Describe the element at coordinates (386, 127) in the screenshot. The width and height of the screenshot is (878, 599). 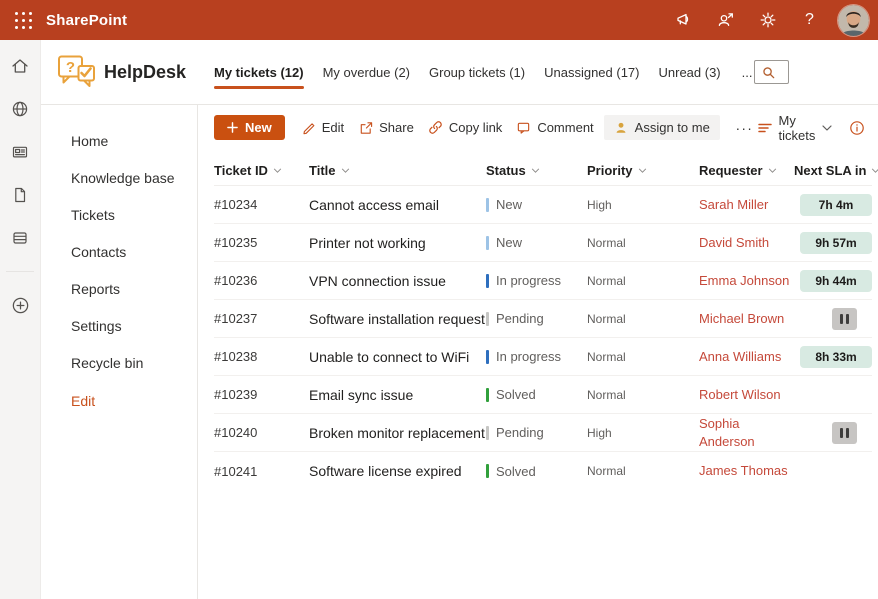
I see `share-button: Share` at that location.